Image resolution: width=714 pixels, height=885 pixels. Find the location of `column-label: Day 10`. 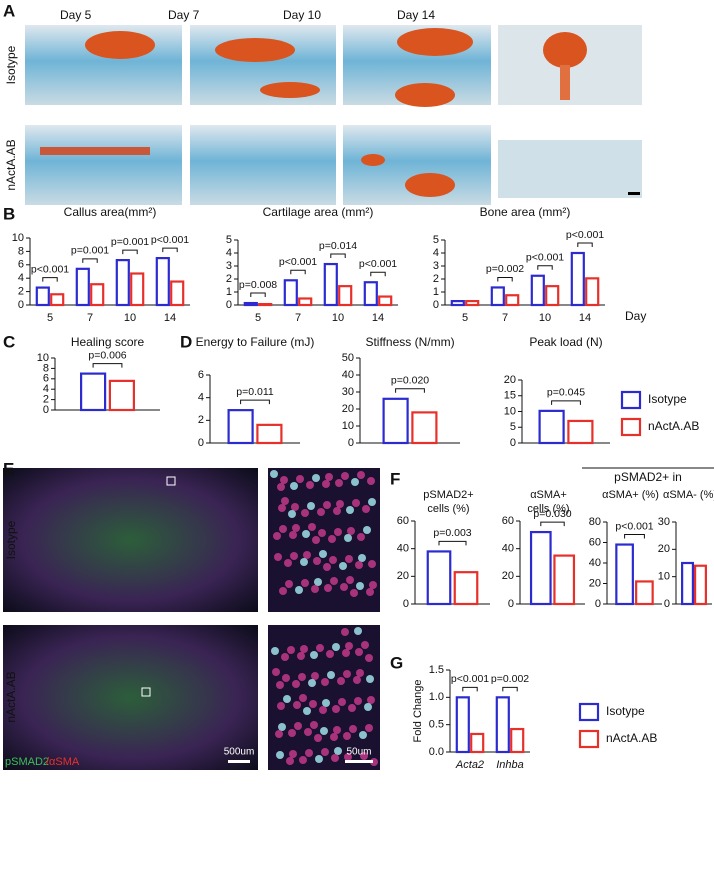

column-label: Day 10 is located at coordinates (302, 15).